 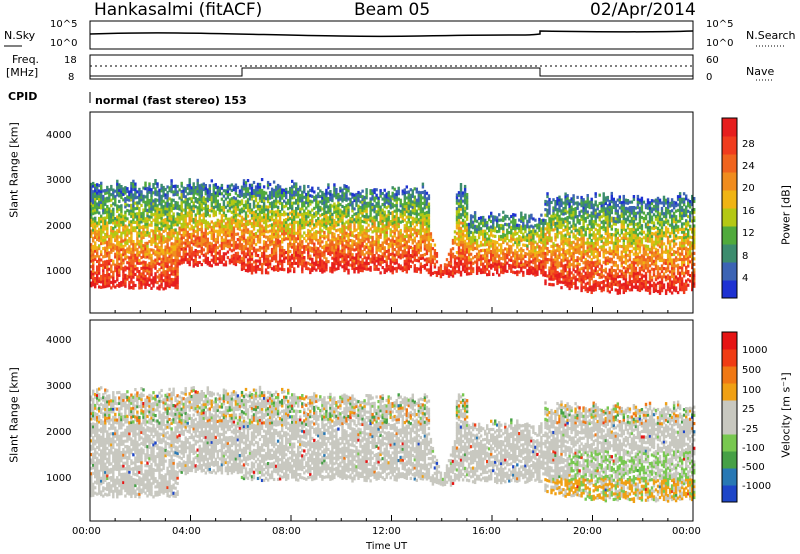 I want to click on nave-label: Nave, so click(x=760, y=71).